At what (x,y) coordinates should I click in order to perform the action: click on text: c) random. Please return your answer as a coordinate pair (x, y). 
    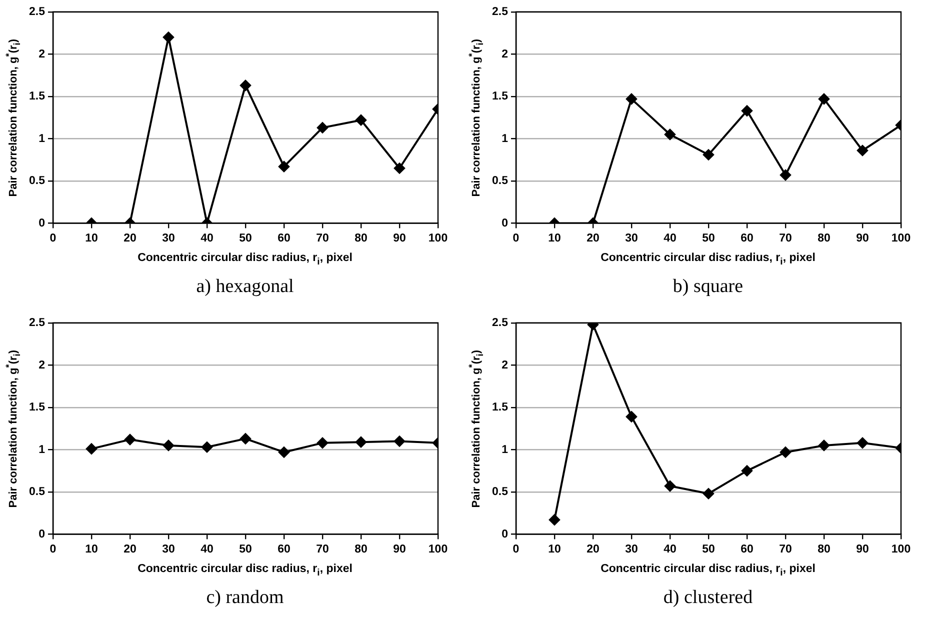
    Looking at the image, I should click on (245, 598).